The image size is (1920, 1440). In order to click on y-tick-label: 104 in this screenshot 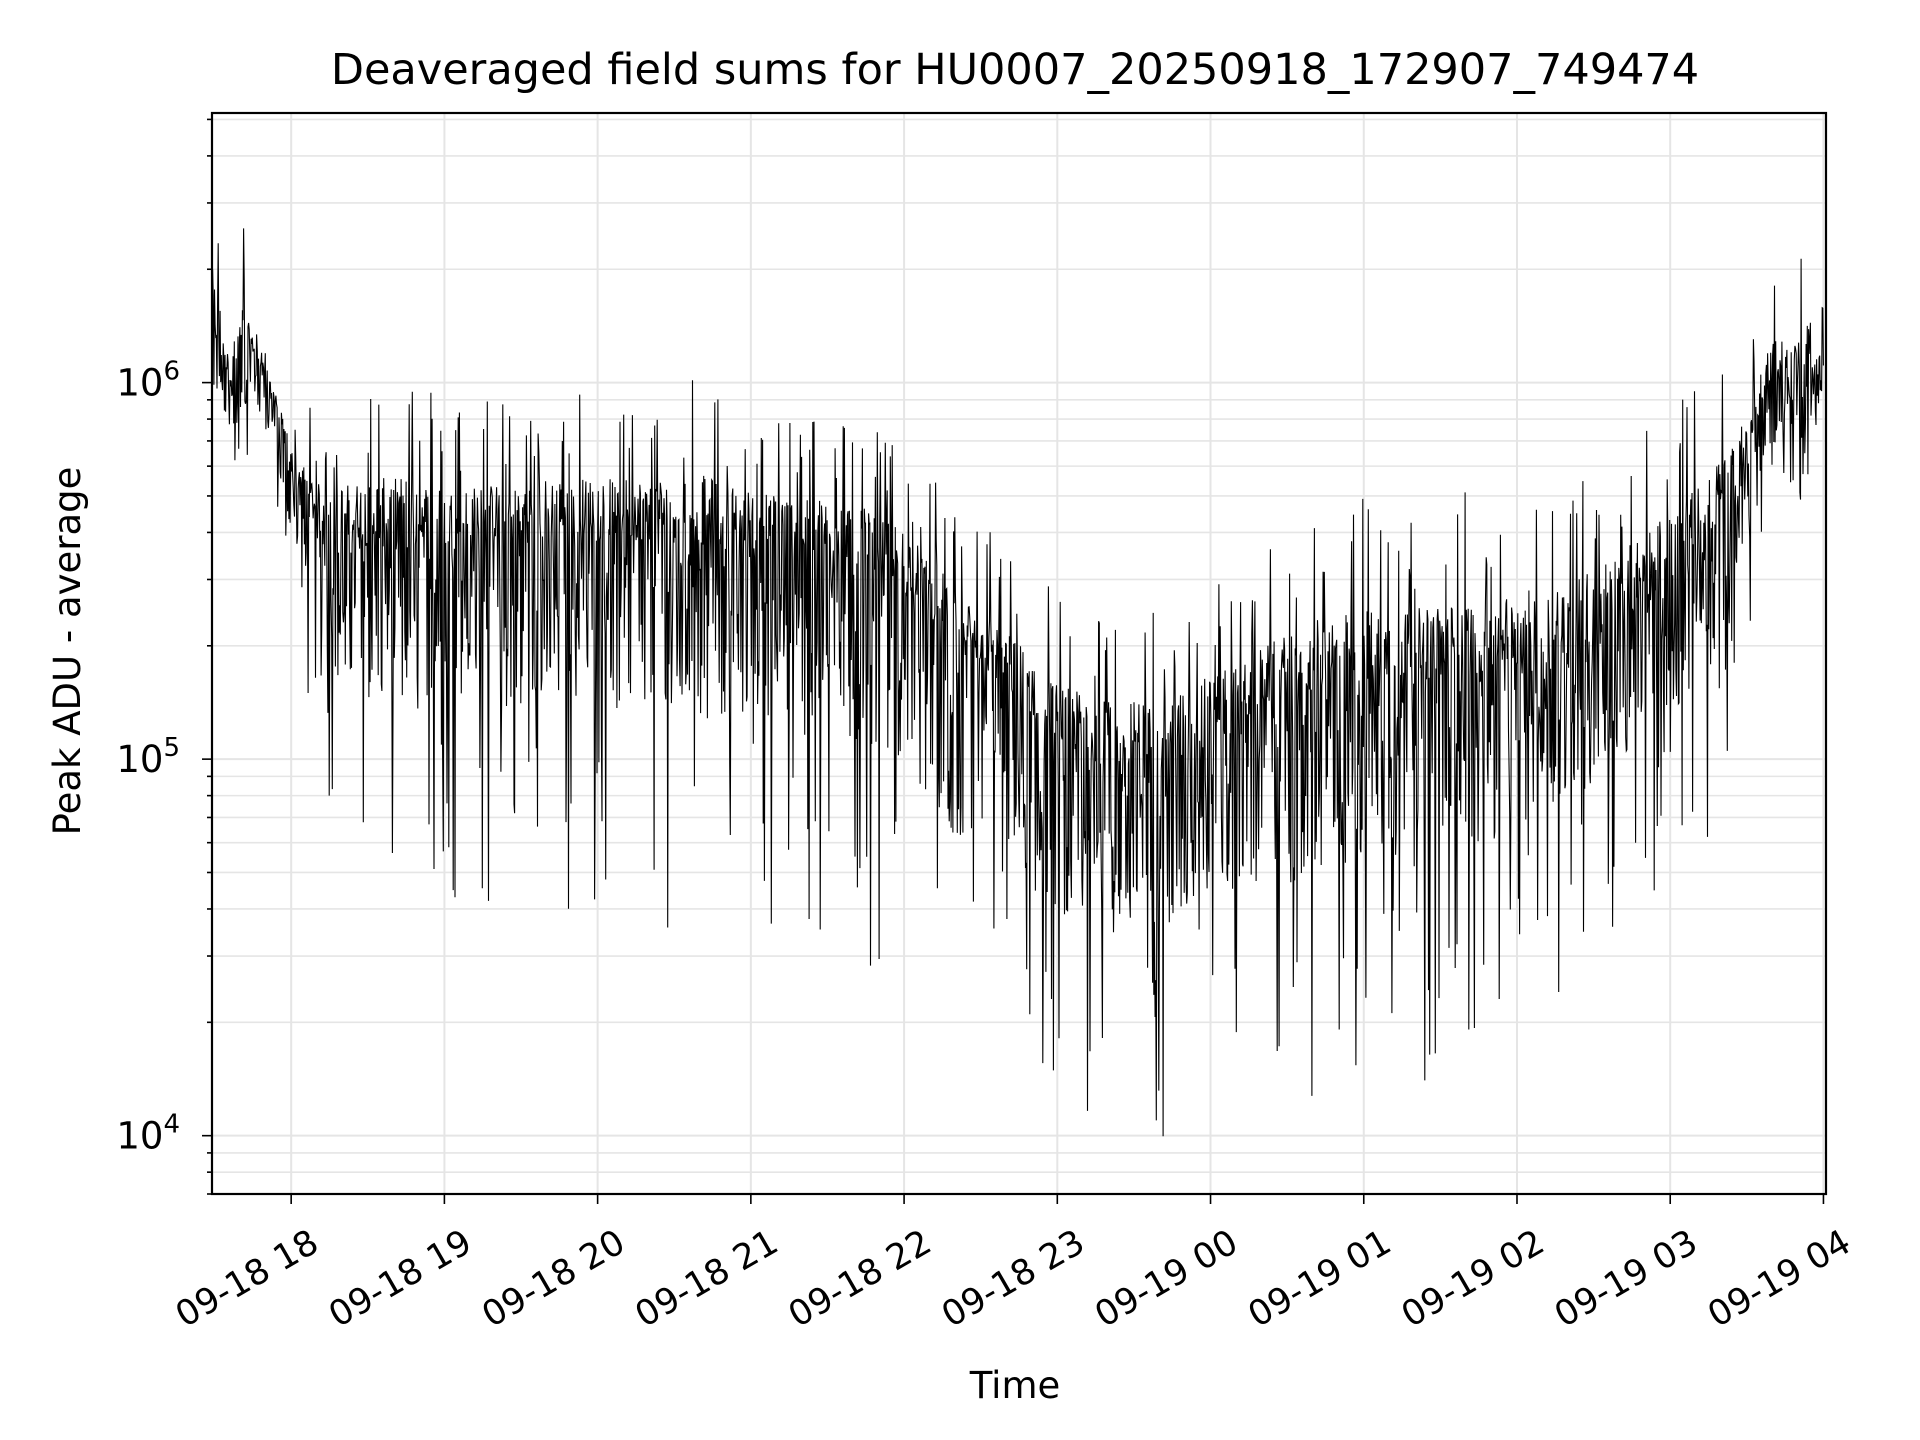, I will do `click(148, 1134)`.